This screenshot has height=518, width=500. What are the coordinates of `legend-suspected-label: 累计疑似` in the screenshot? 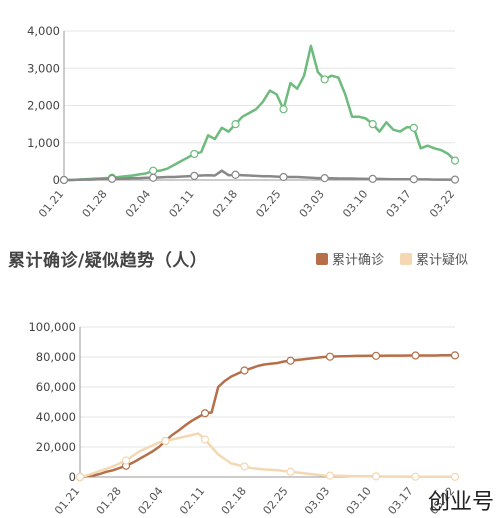 It's located at (442, 260).